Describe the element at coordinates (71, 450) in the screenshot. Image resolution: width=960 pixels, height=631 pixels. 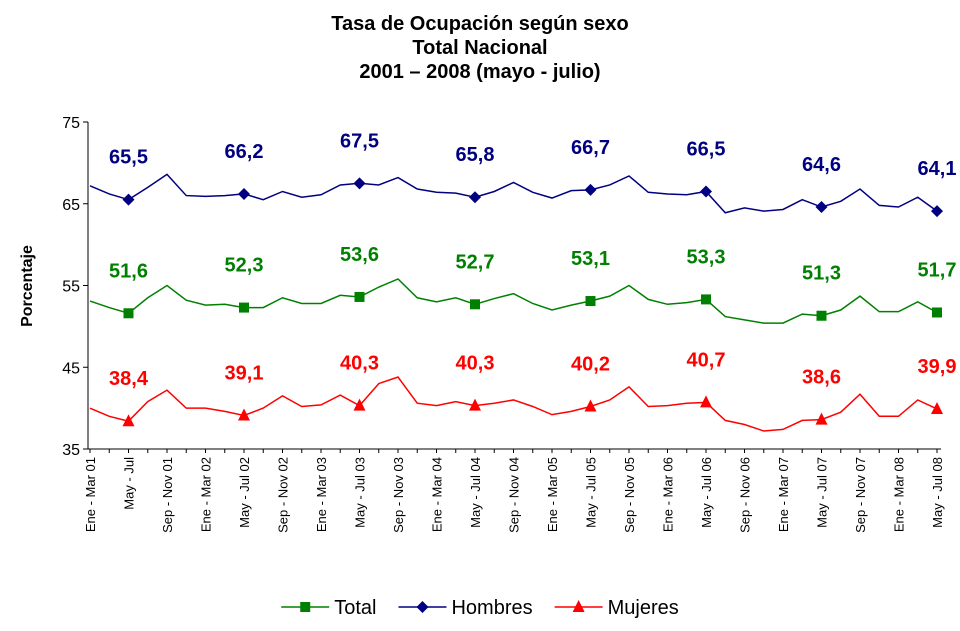
I see `y-tick-label: 35` at that location.